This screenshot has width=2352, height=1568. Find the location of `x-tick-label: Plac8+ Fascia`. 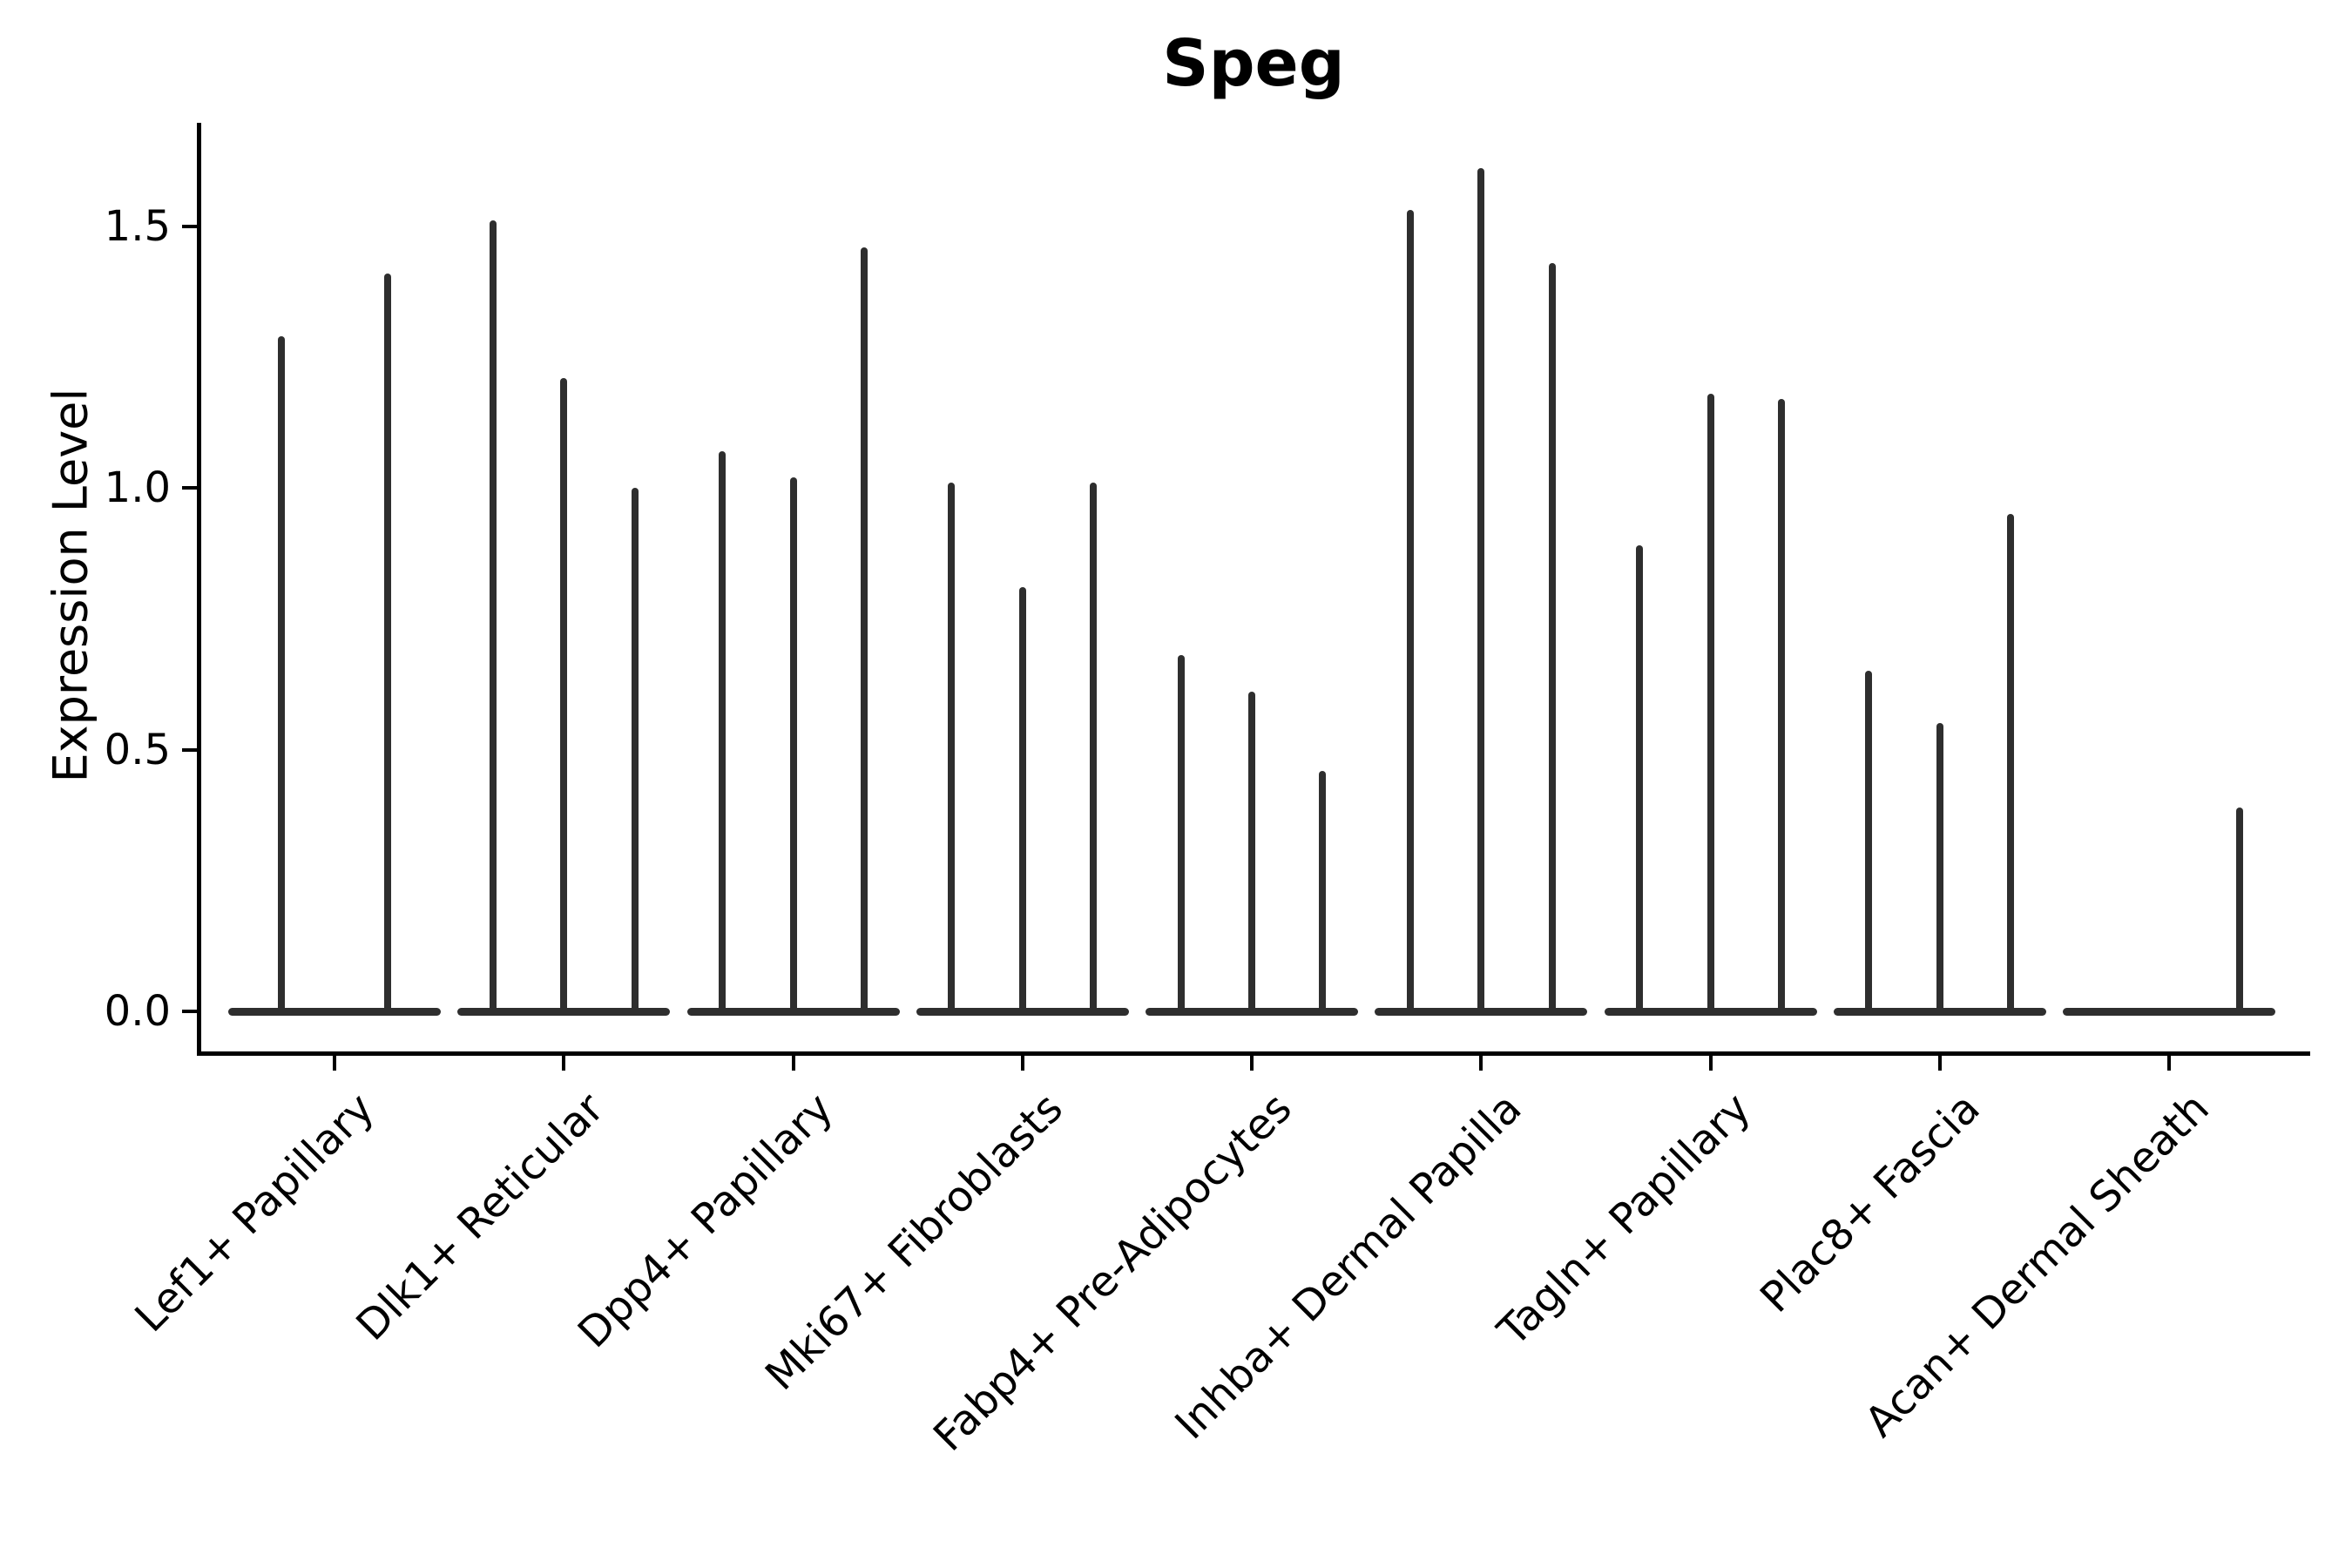

x-tick-label: Plac8+ Fascia is located at coordinates (1870, 1203).